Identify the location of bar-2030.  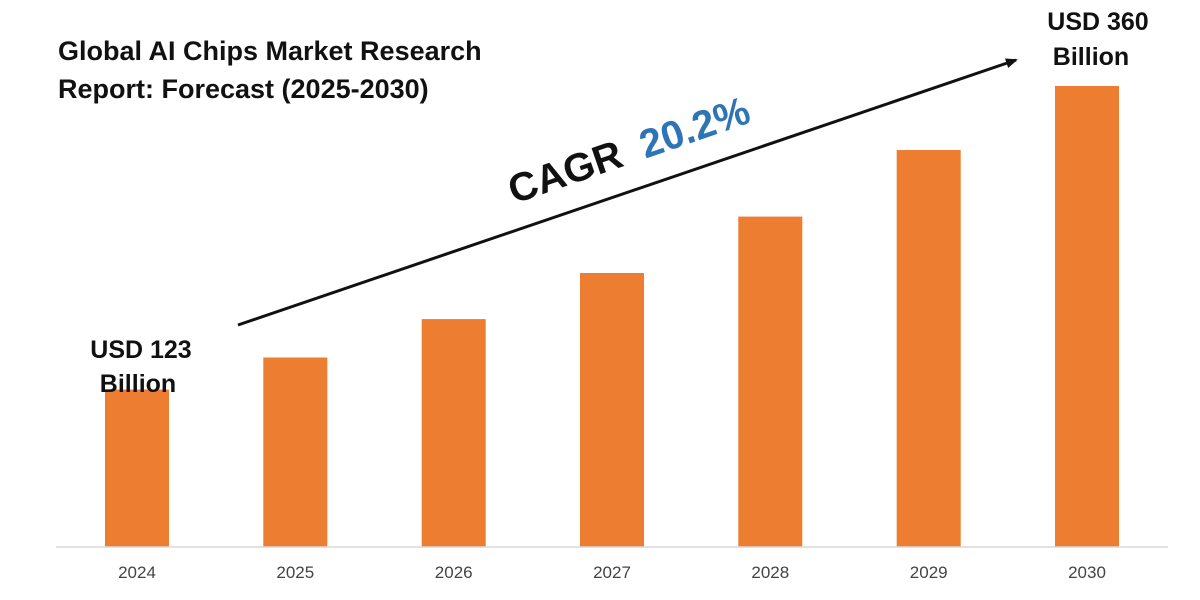
(1087, 316).